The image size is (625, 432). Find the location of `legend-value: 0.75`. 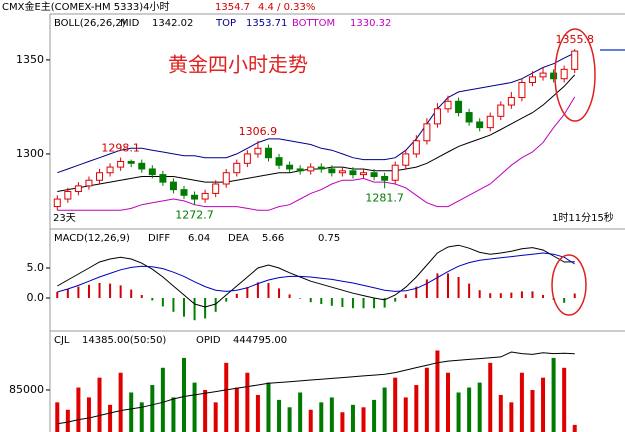

legend-value: 0.75 is located at coordinates (329, 238).